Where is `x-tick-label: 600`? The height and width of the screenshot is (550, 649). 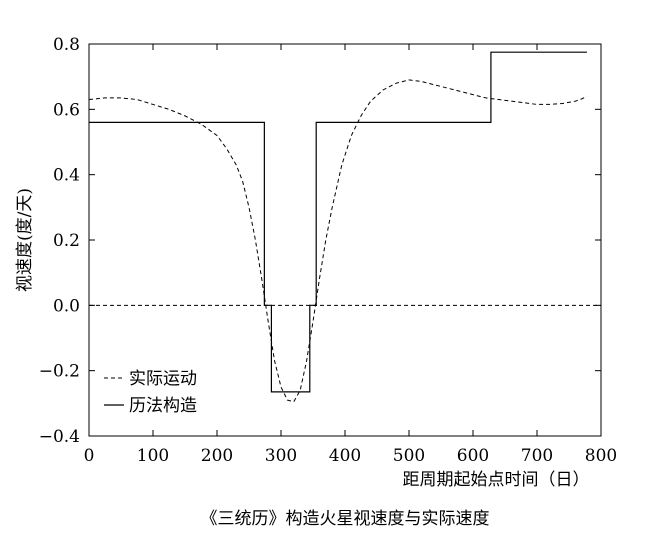
x-tick-label: 600 is located at coordinates (473, 456).